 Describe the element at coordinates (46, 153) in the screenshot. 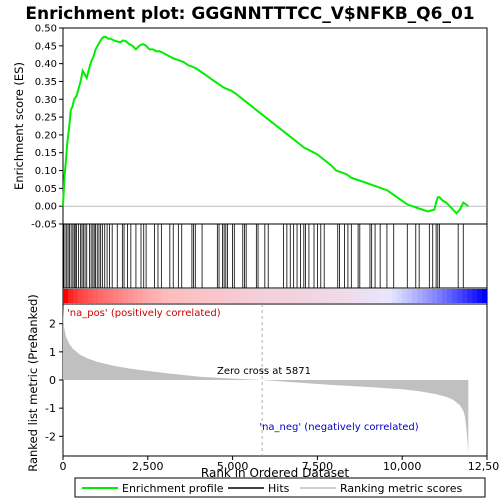

I see `es-y-tick-label: 0.15` at that location.